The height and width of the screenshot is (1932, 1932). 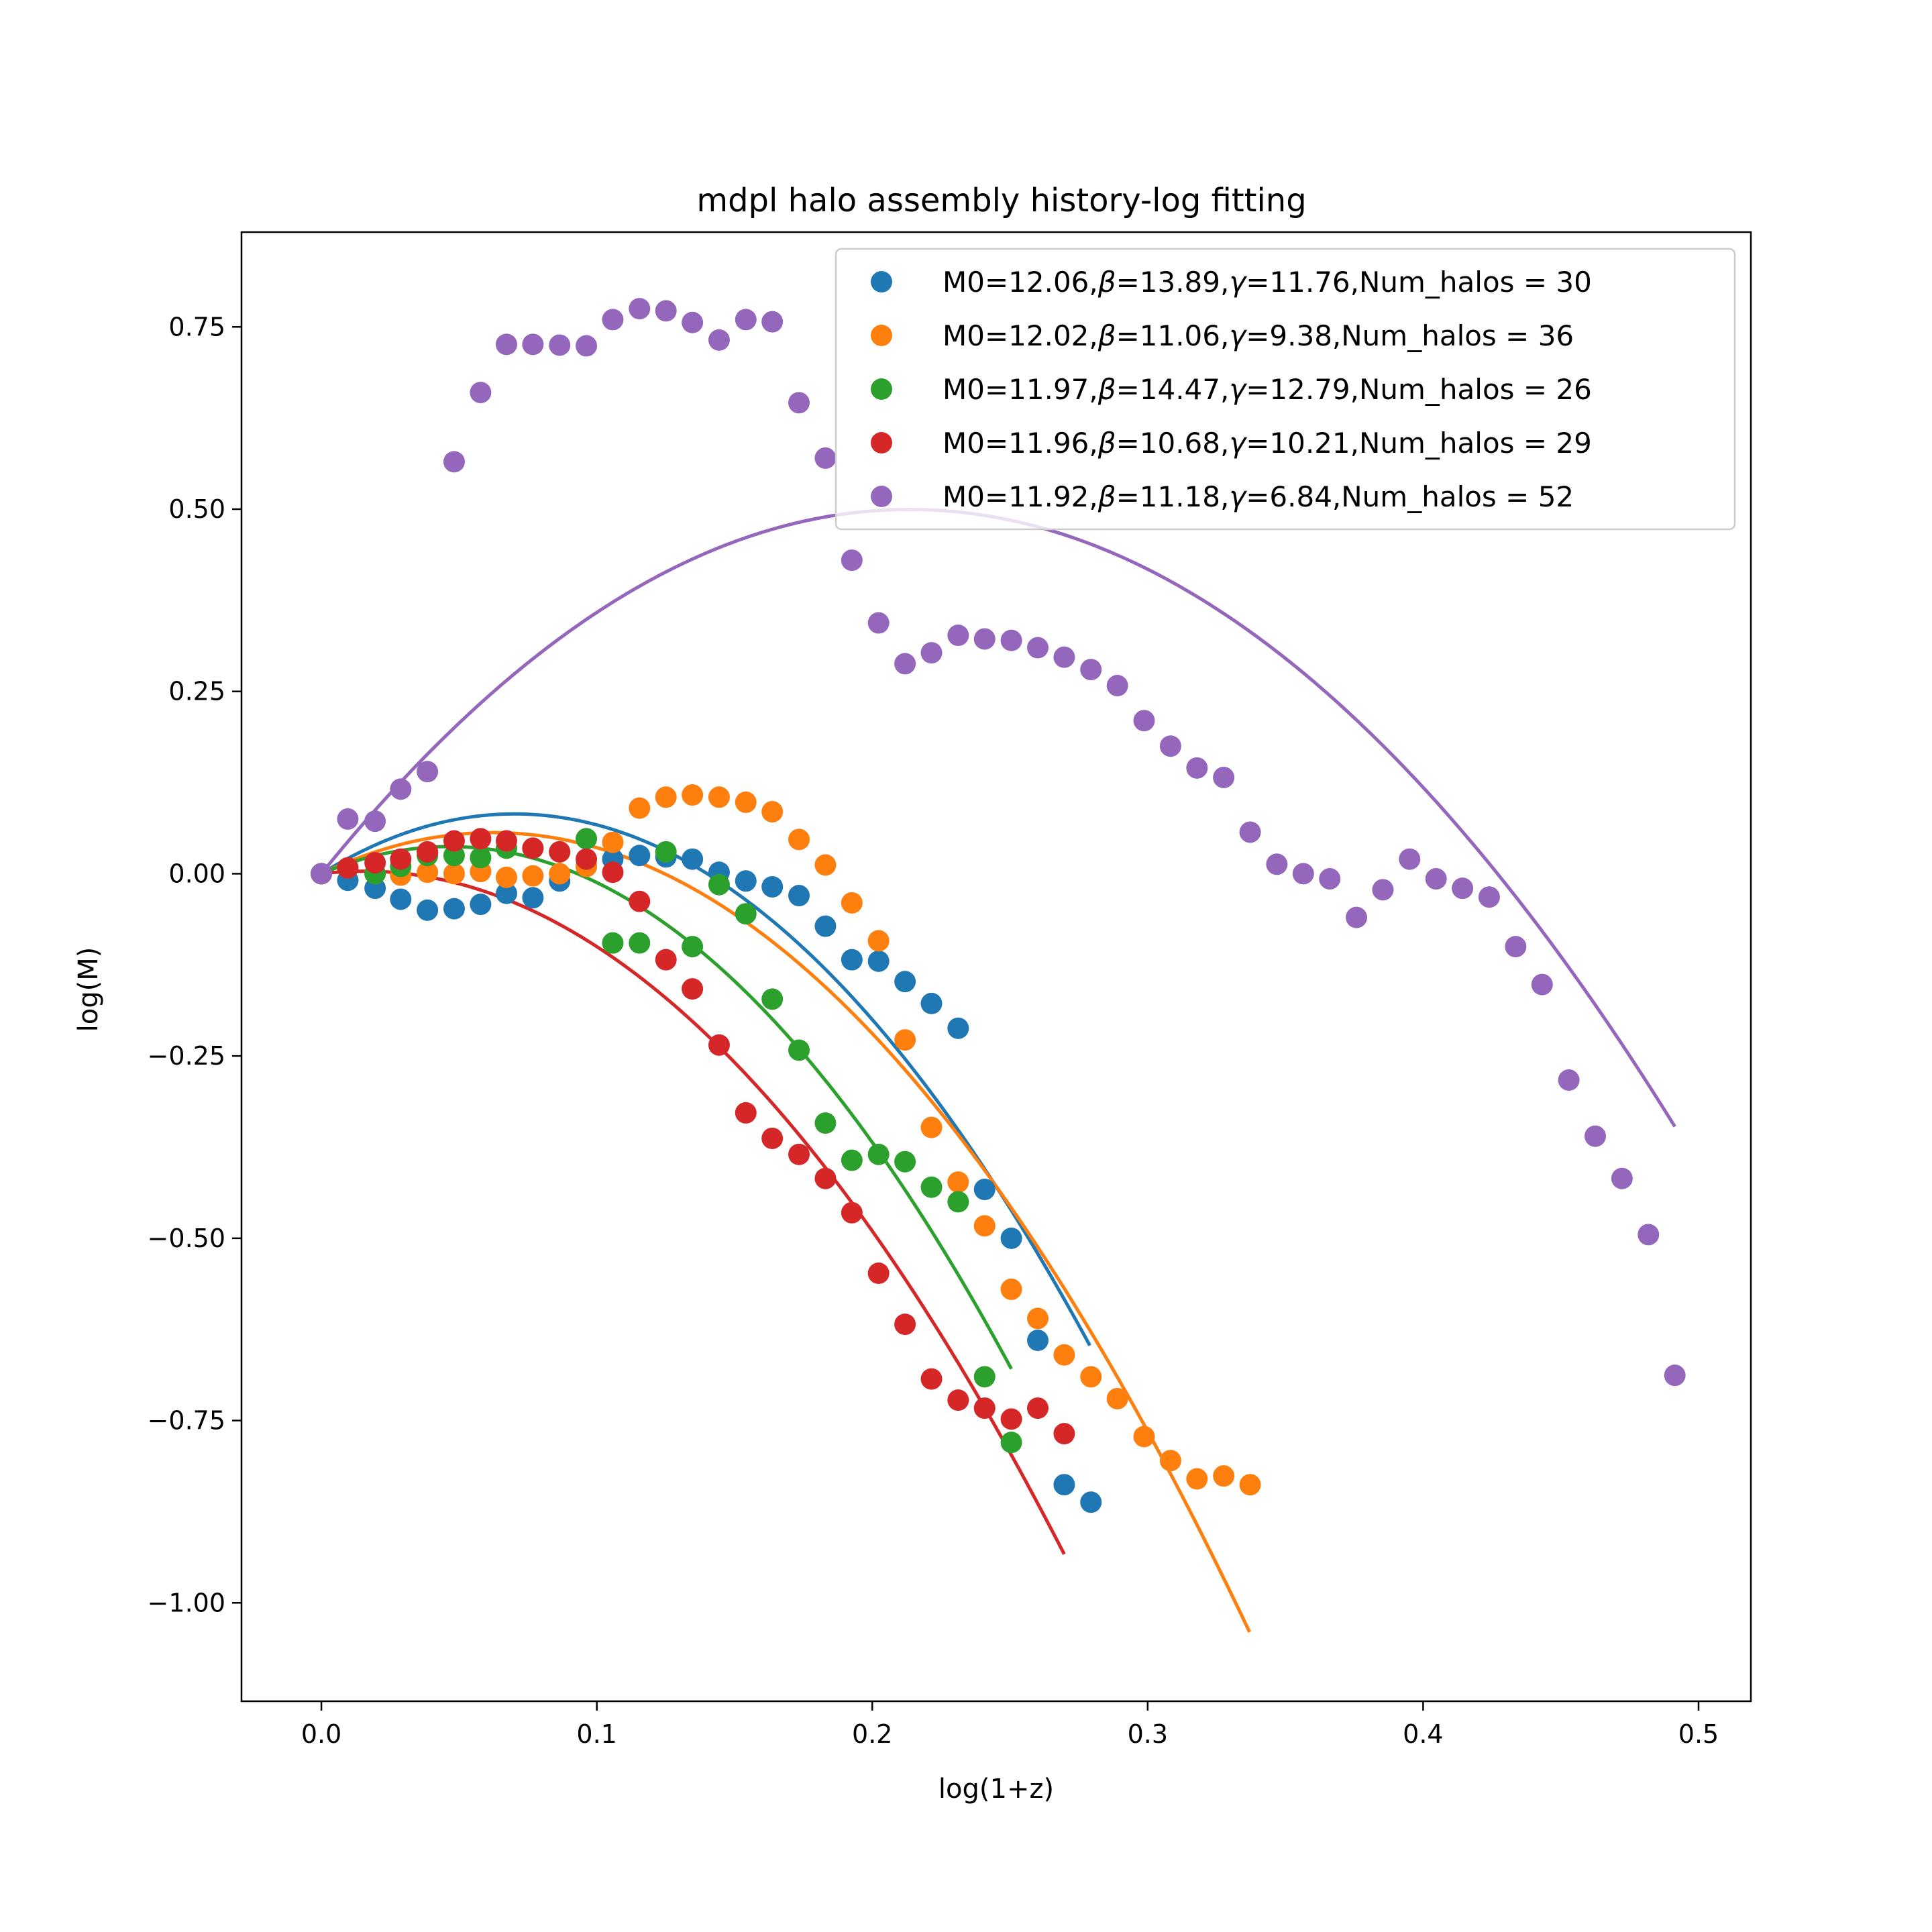 What do you see at coordinates (1020, 496) in the screenshot?
I see `legend-m0-5: M0=11.92,` at bounding box center [1020, 496].